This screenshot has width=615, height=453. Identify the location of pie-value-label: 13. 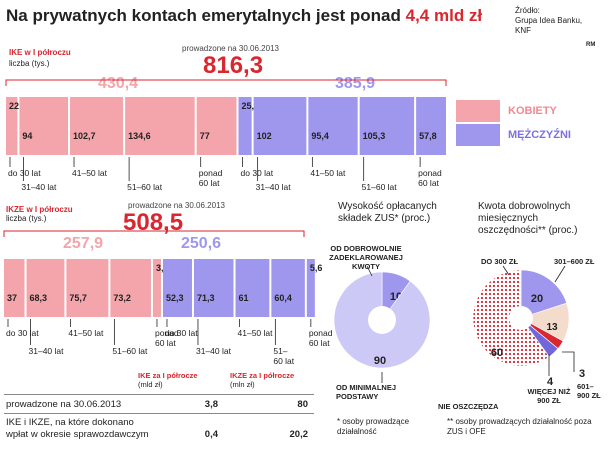
(552, 327).